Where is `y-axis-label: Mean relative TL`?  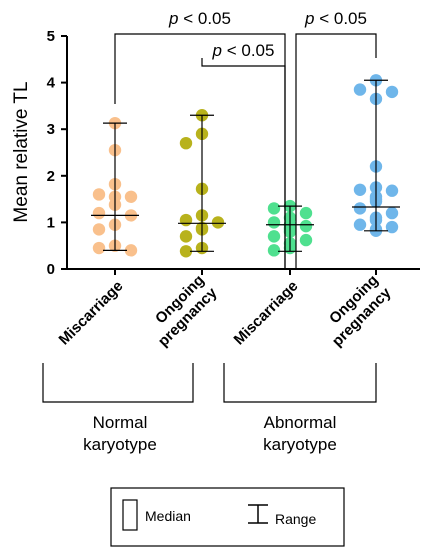 y-axis-label: Mean relative TL is located at coordinates (21, 151).